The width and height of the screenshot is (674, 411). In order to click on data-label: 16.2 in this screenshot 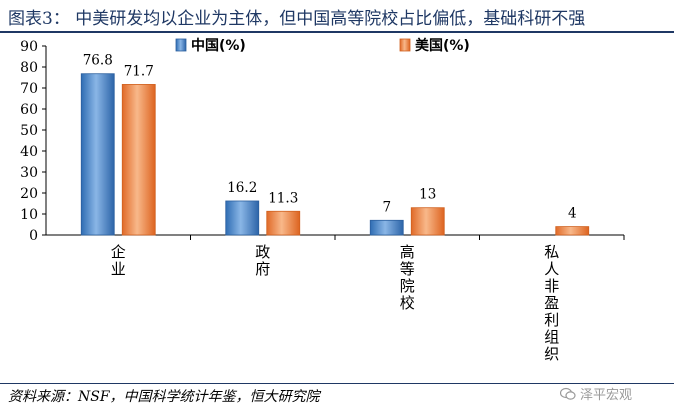, I will do `click(242, 188)`.